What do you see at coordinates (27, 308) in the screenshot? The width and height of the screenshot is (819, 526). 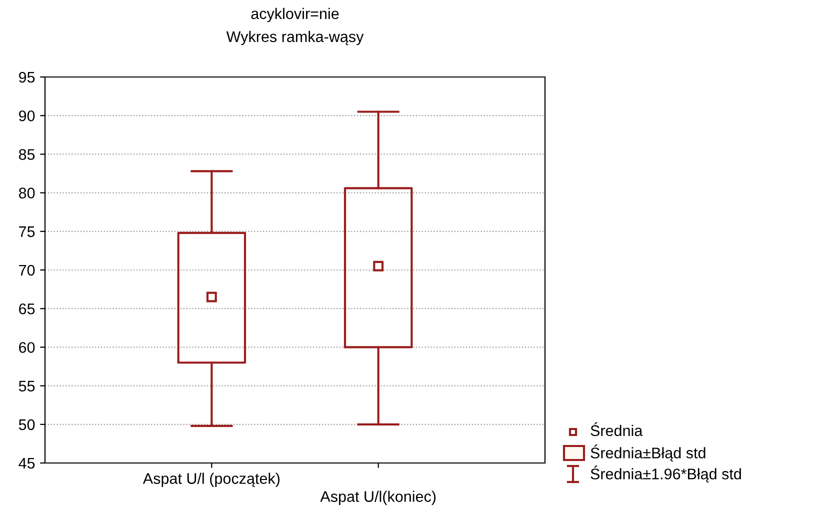 I see `y-tick-label: 65` at bounding box center [27, 308].